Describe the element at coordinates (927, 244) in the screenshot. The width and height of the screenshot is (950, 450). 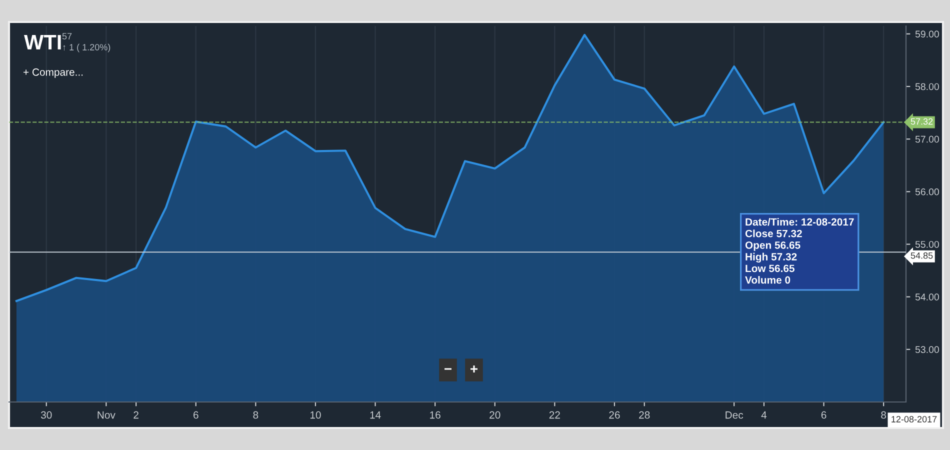
I see `y-tick-label: 55.00` at that location.